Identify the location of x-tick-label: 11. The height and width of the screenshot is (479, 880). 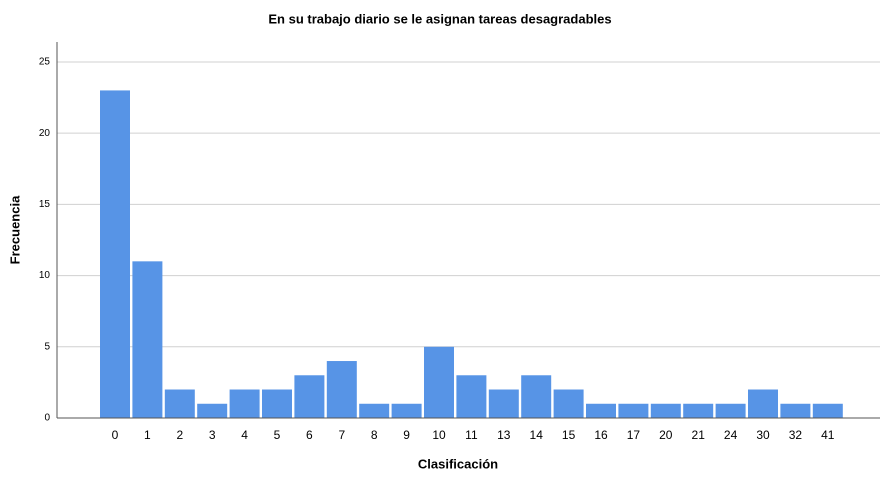
(471, 435).